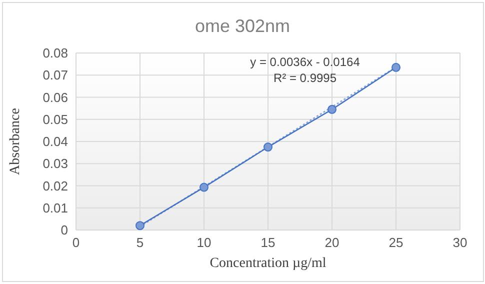  I want to click on annotation: R² = 0.9995, so click(305, 78).